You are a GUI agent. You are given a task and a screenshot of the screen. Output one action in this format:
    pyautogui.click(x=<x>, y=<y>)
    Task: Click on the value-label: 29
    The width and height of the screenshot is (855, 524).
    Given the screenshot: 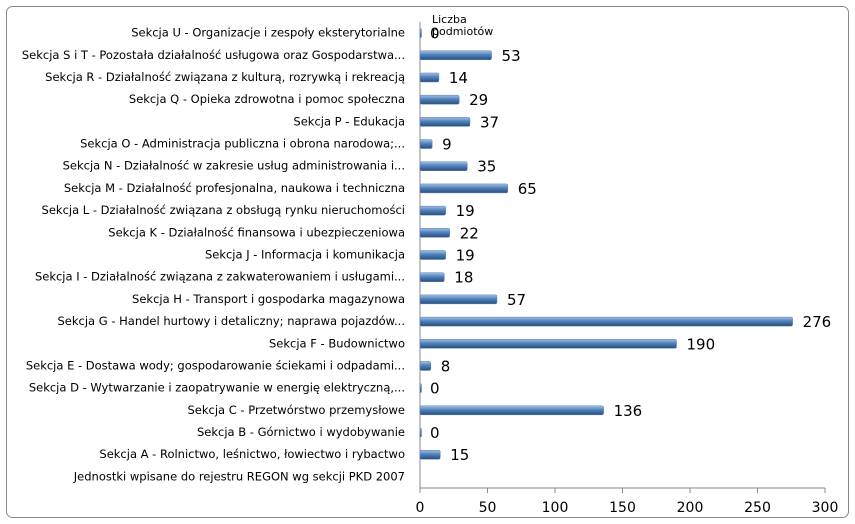 What is the action you would take?
    pyautogui.click(x=478, y=100)
    